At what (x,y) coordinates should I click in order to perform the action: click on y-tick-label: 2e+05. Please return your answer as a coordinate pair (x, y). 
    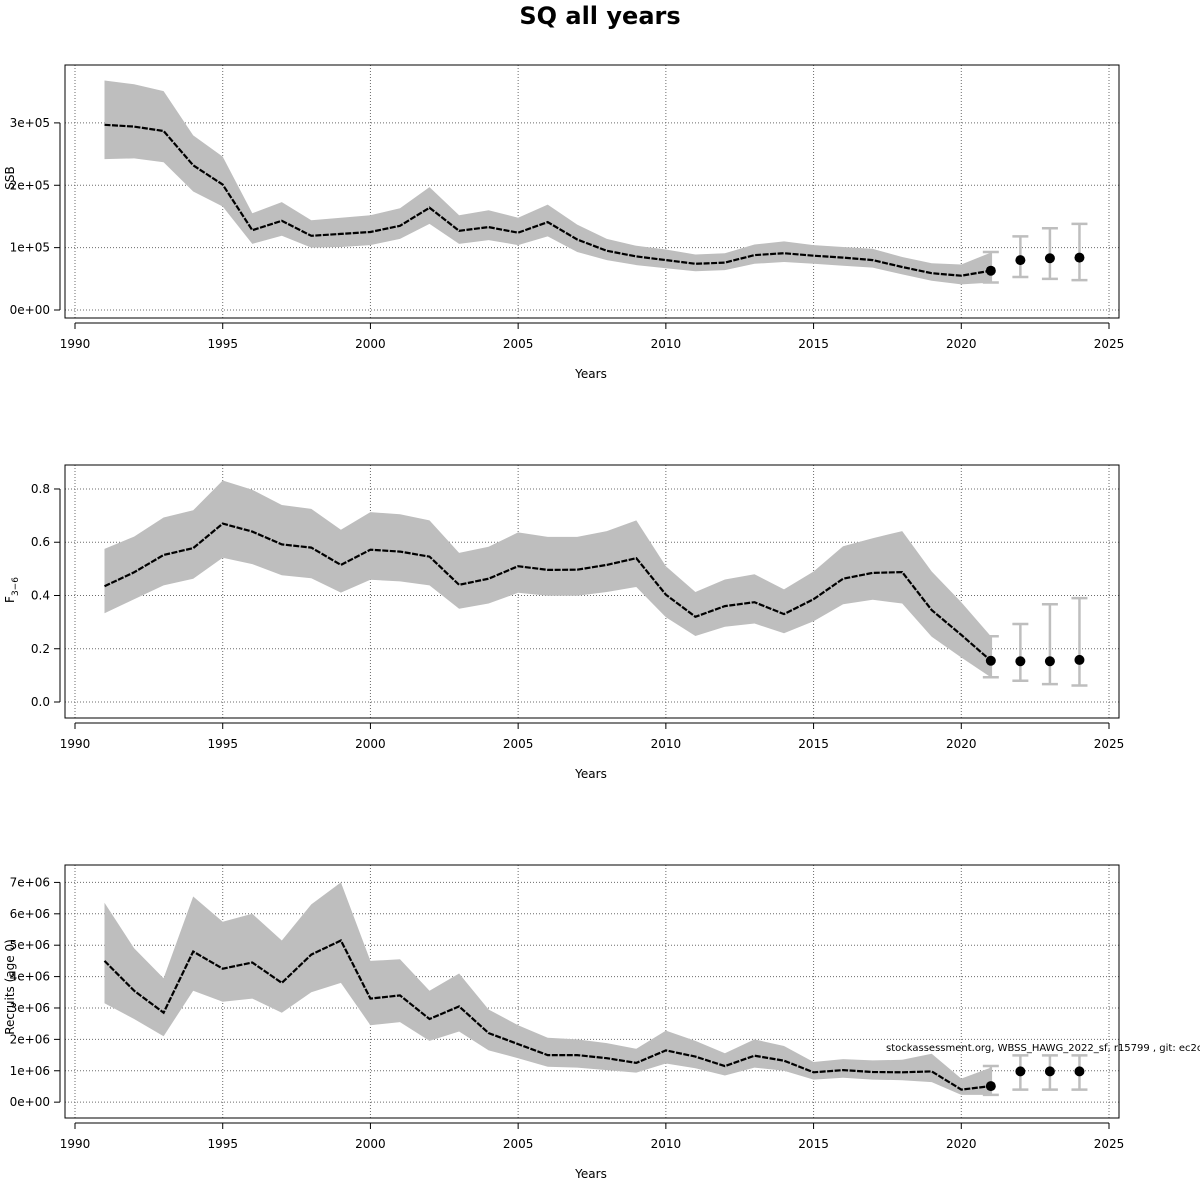
    Looking at the image, I should click on (30, 185).